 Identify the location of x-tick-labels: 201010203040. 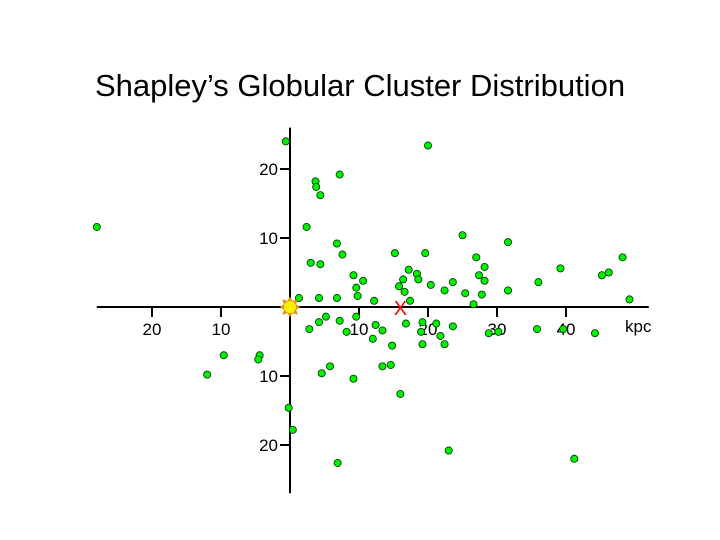
(359, 329).